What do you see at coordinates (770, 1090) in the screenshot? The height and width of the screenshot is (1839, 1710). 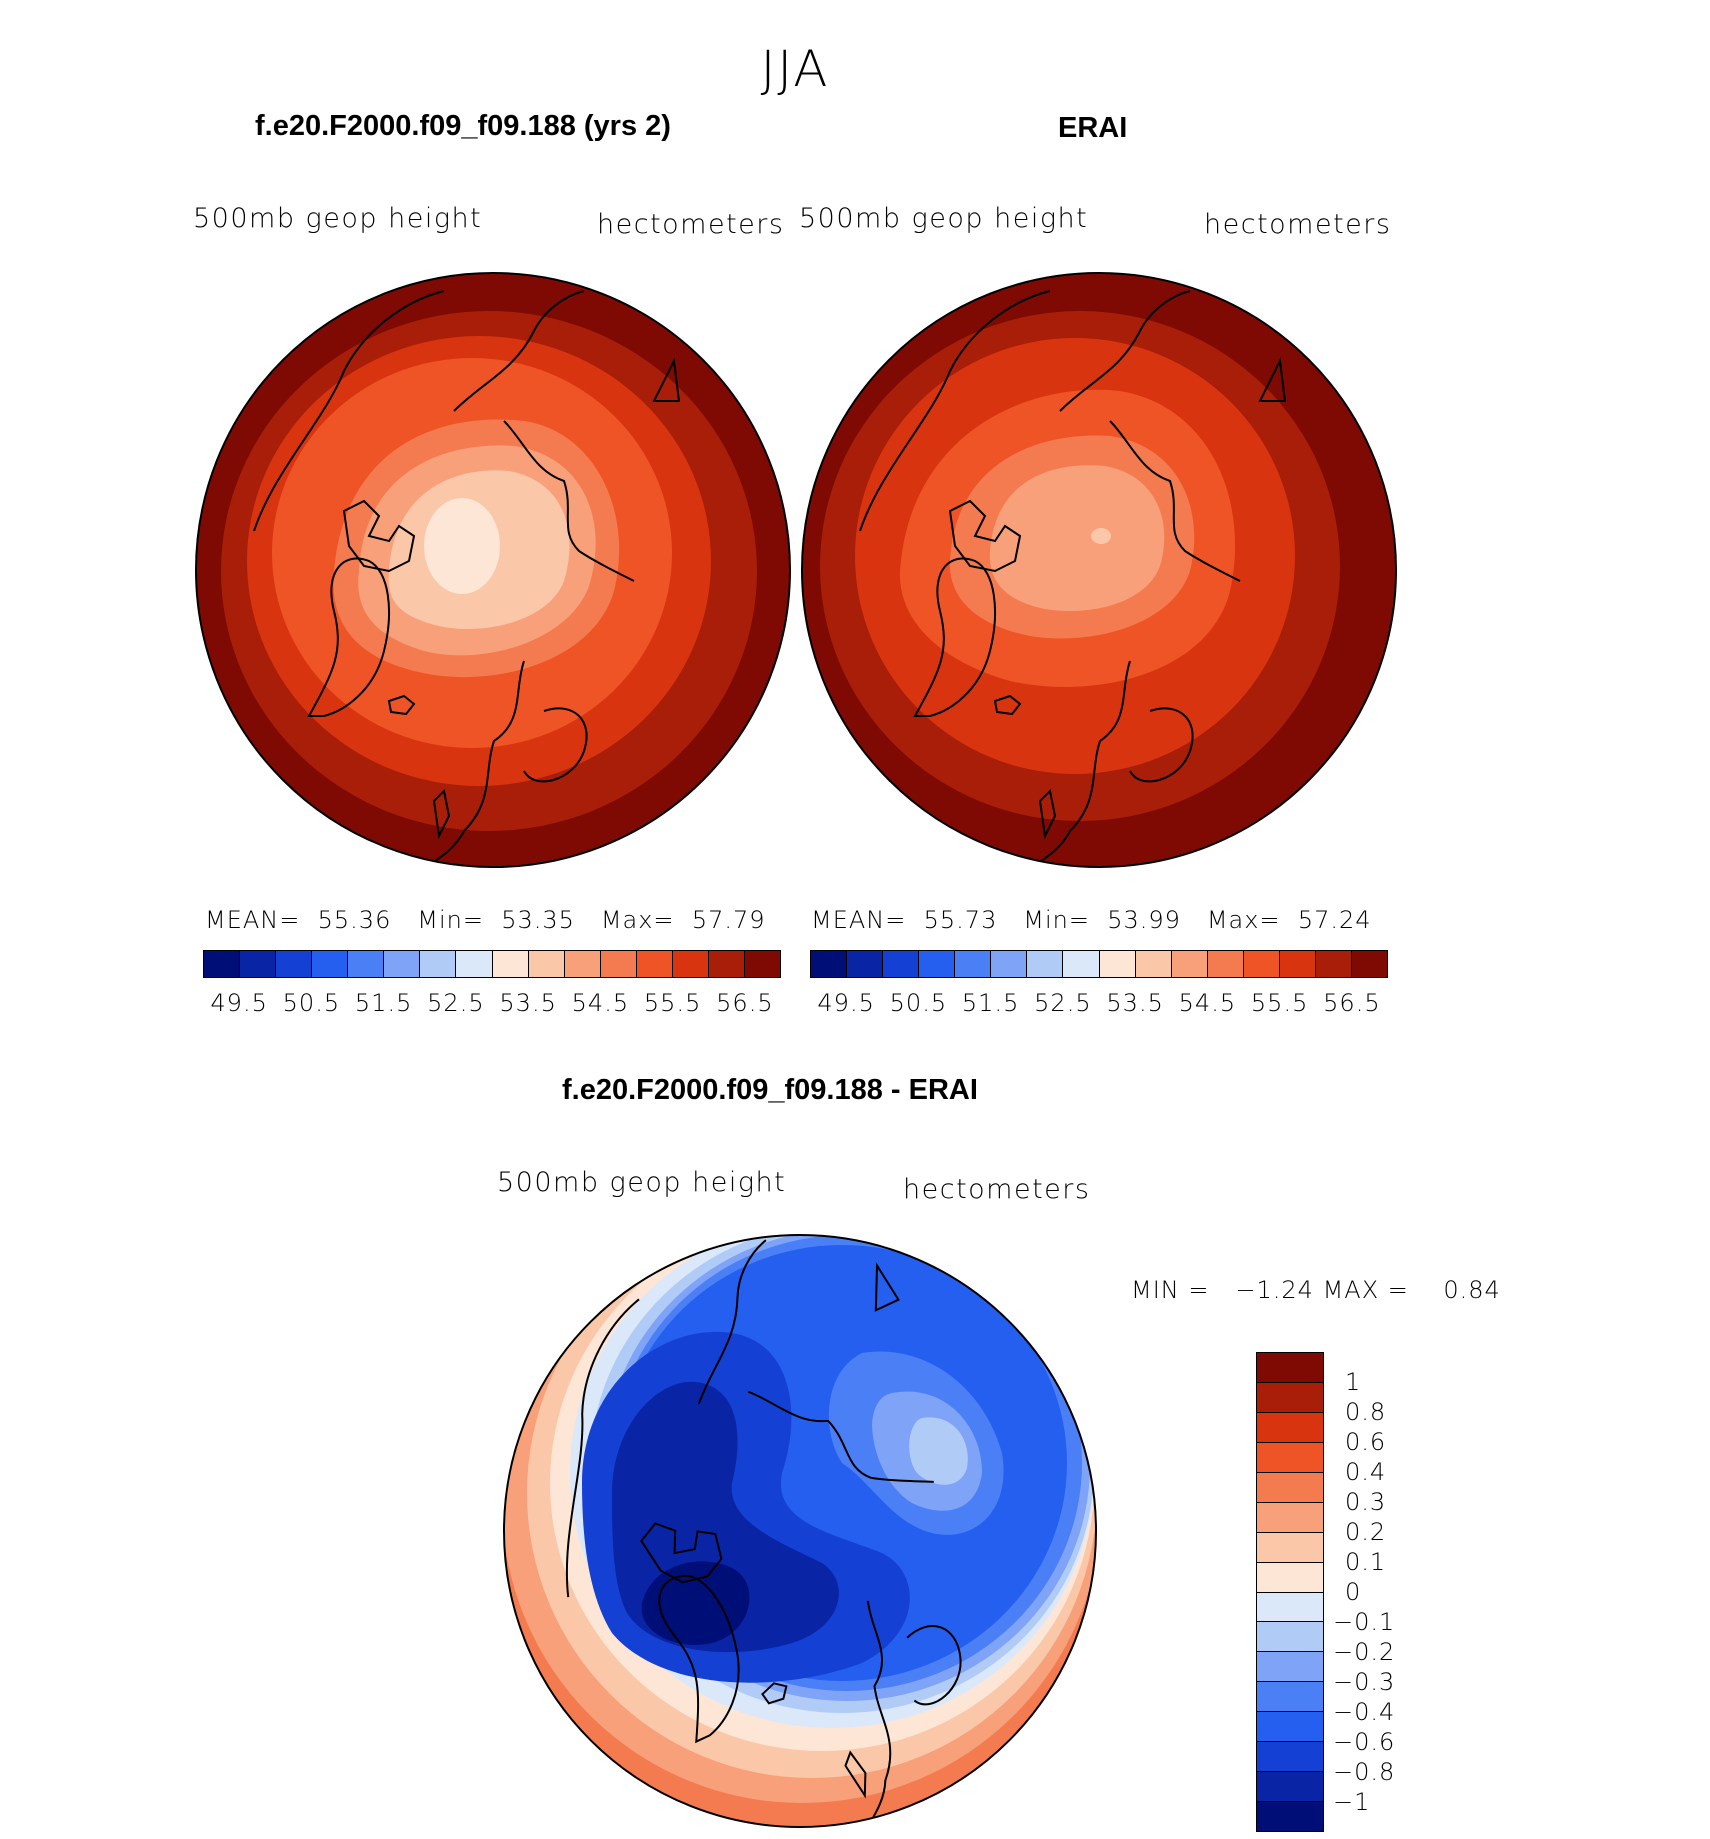 I see `panel3-title: f.e20.F2000.f09_f09.188 - ERAI` at bounding box center [770, 1090].